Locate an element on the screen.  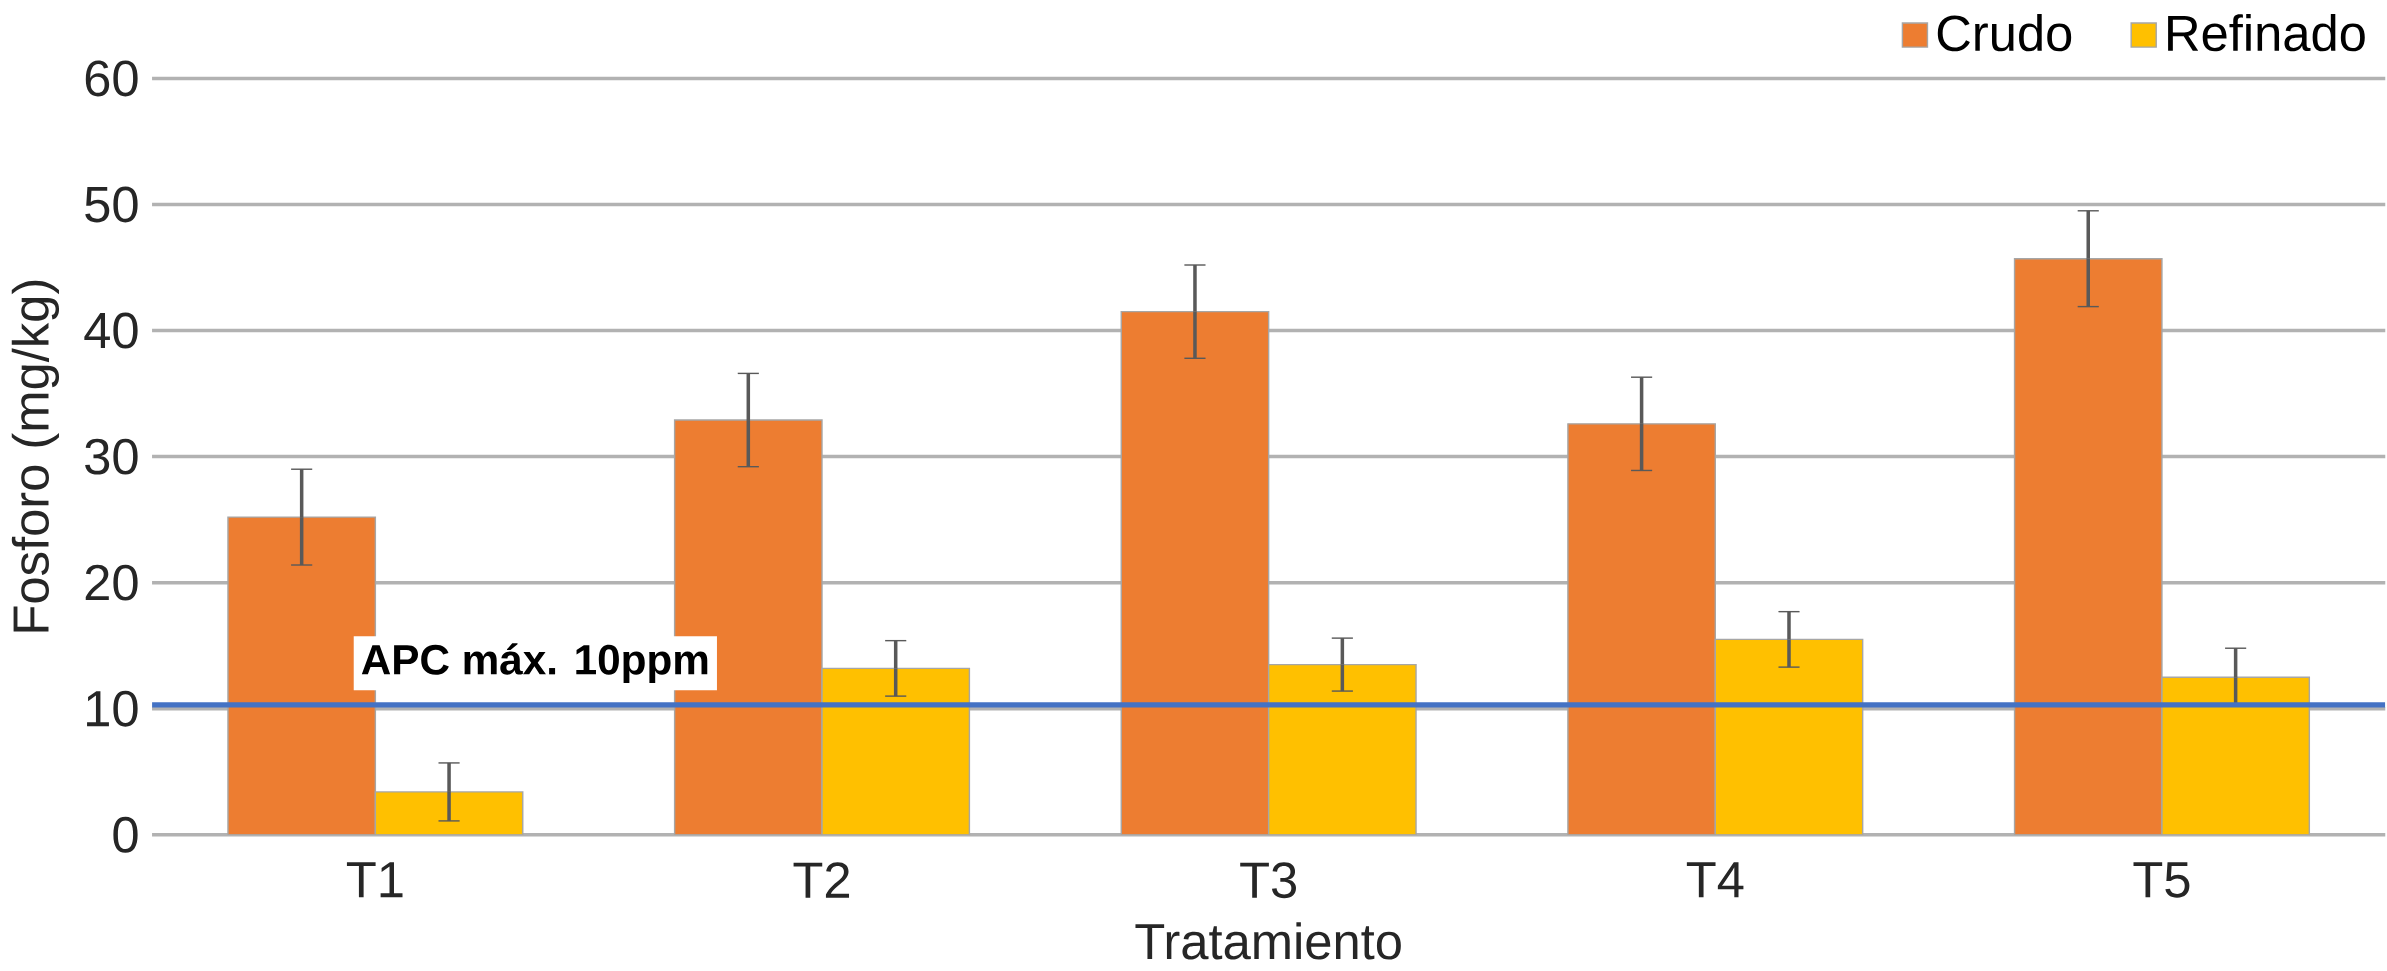
y-tick-label: 20 is located at coordinates (111, 582).